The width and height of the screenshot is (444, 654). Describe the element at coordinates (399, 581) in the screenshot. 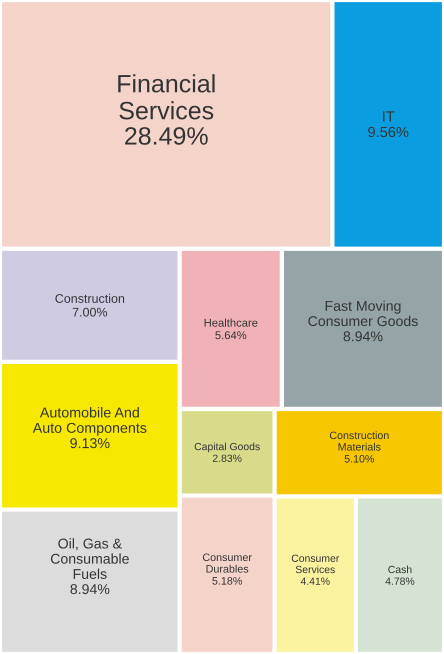

I see `data-label: 4.78%` at that location.